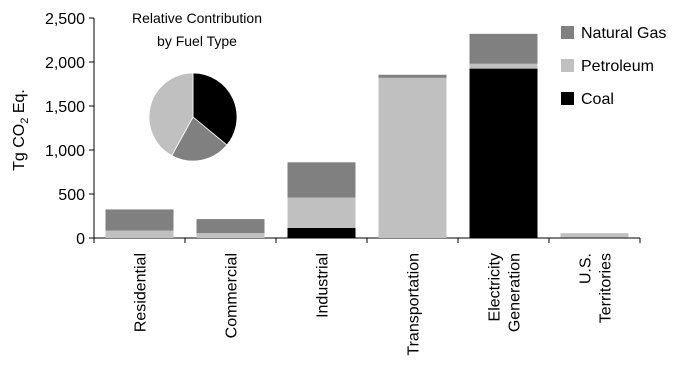 The height and width of the screenshot is (374, 674). Describe the element at coordinates (65, 19) in the screenshot. I see `y-tick-label: 2,500` at that location.